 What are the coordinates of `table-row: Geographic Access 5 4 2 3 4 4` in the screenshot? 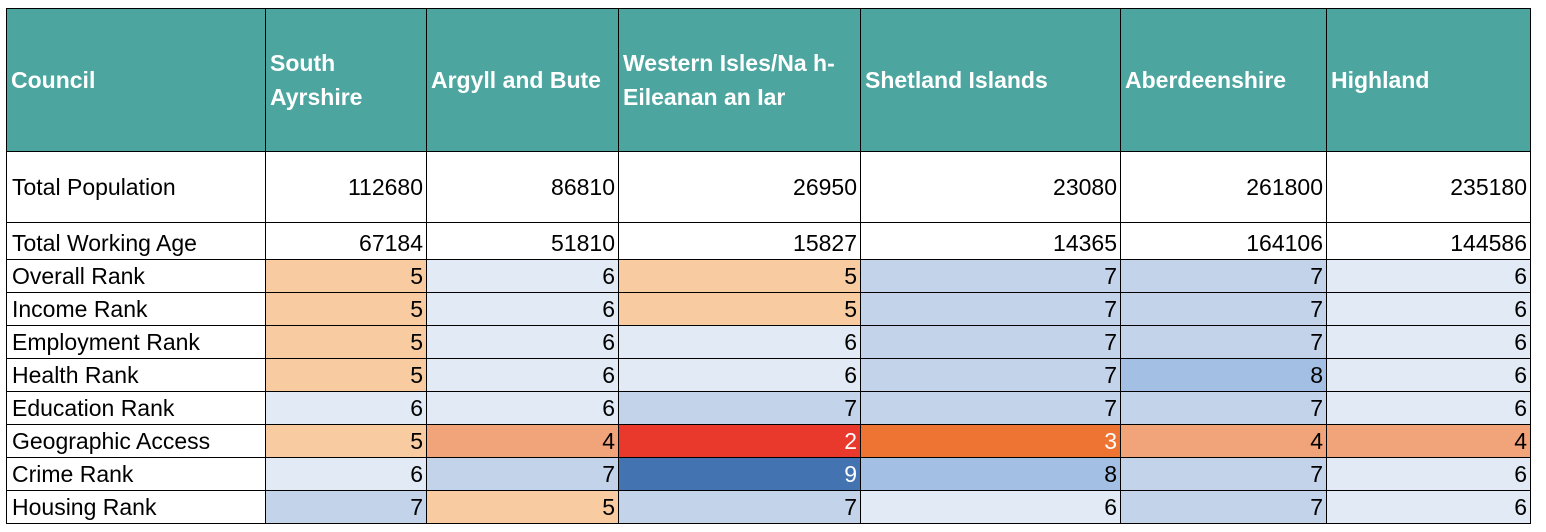 It's located at (768, 441).